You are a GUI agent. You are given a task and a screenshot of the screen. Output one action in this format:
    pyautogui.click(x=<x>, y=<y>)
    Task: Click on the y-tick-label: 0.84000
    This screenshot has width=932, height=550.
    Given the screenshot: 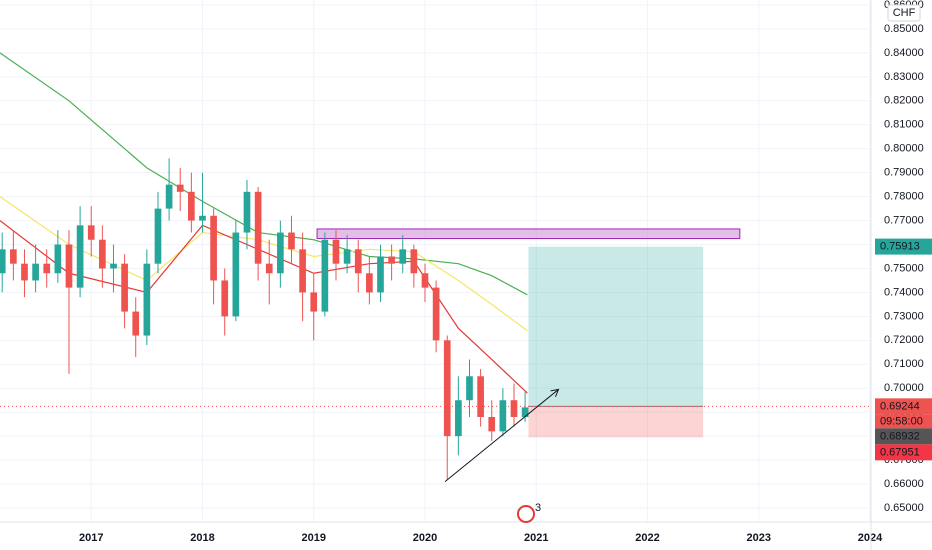 What is the action you would take?
    pyautogui.click(x=904, y=53)
    